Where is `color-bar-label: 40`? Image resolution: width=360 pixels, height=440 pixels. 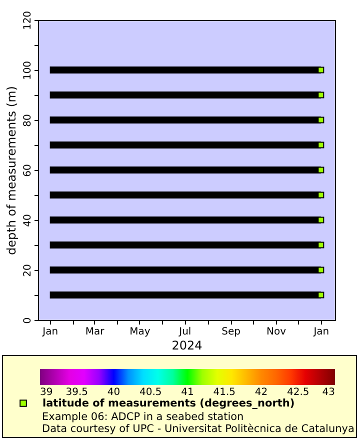 color-bar-label: 40 is located at coordinates (113, 392).